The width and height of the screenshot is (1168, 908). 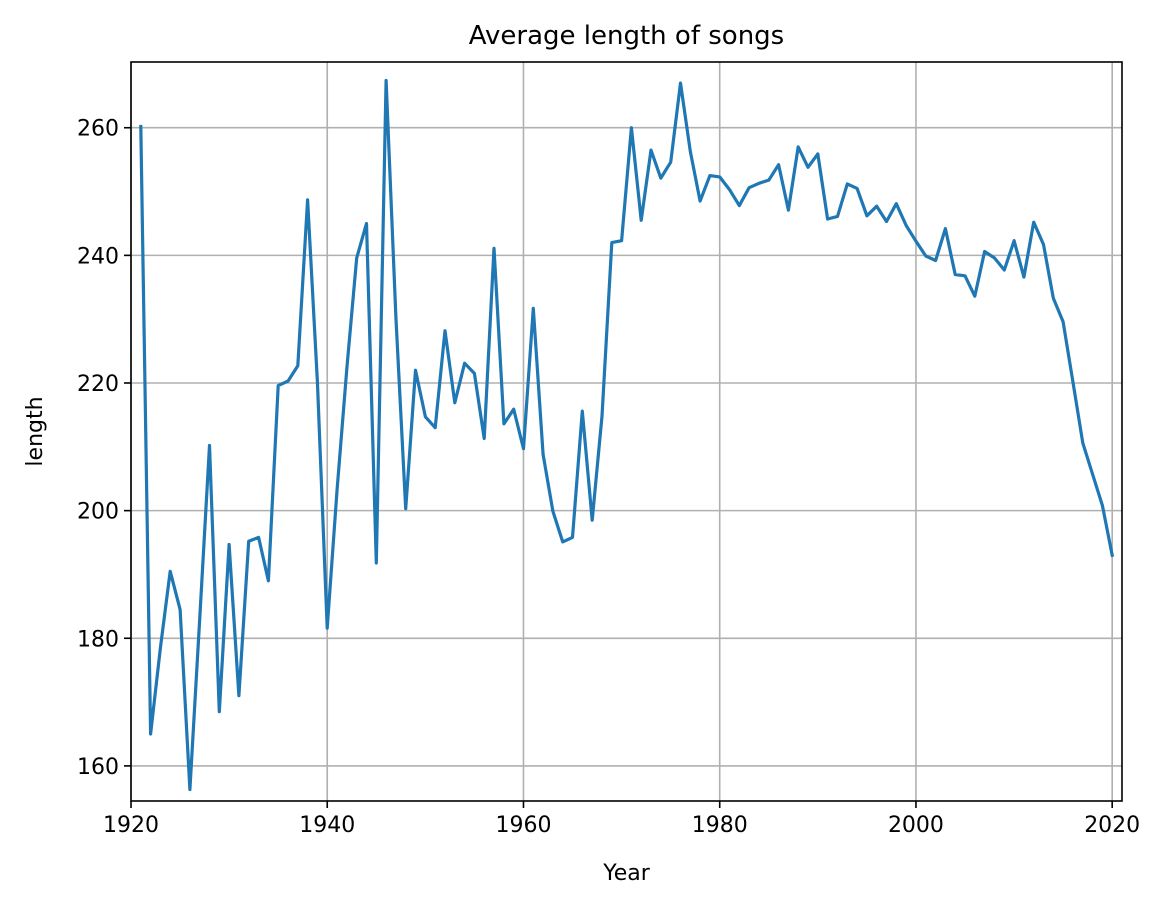 I want to click on x-axis-title: Year, so click(x=626, y=873).